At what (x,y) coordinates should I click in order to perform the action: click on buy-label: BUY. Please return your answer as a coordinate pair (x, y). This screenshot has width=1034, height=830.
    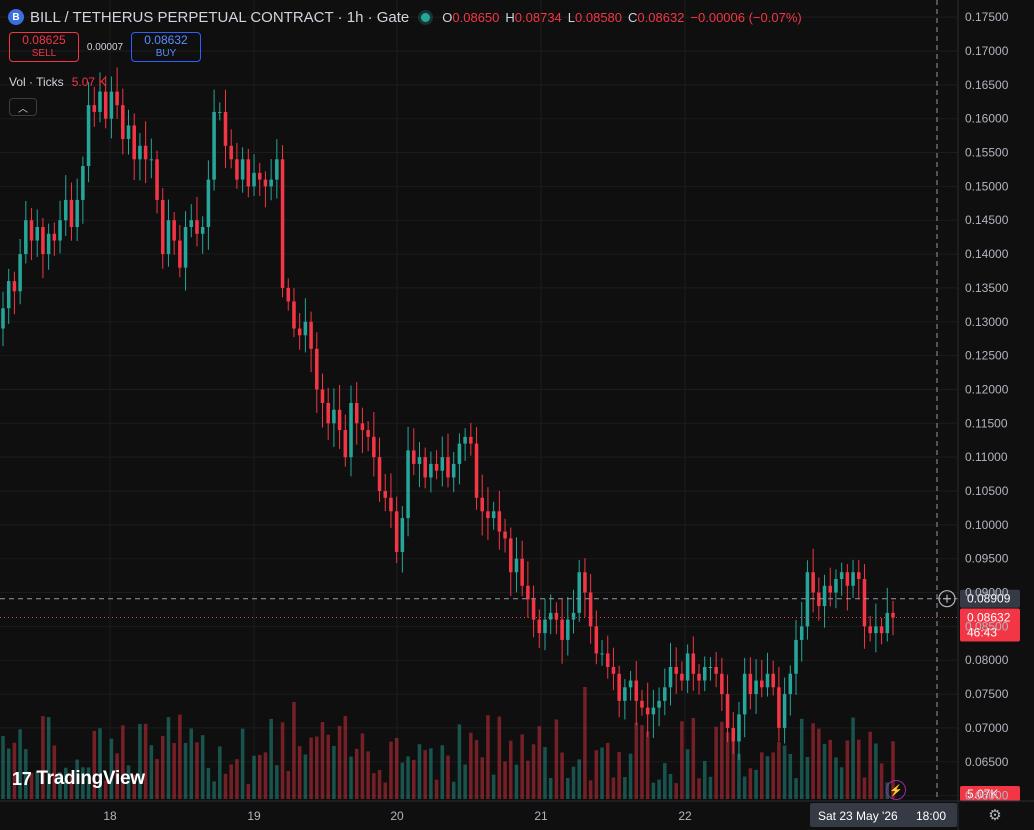
    Looking at the image, I should click on (166, 53).